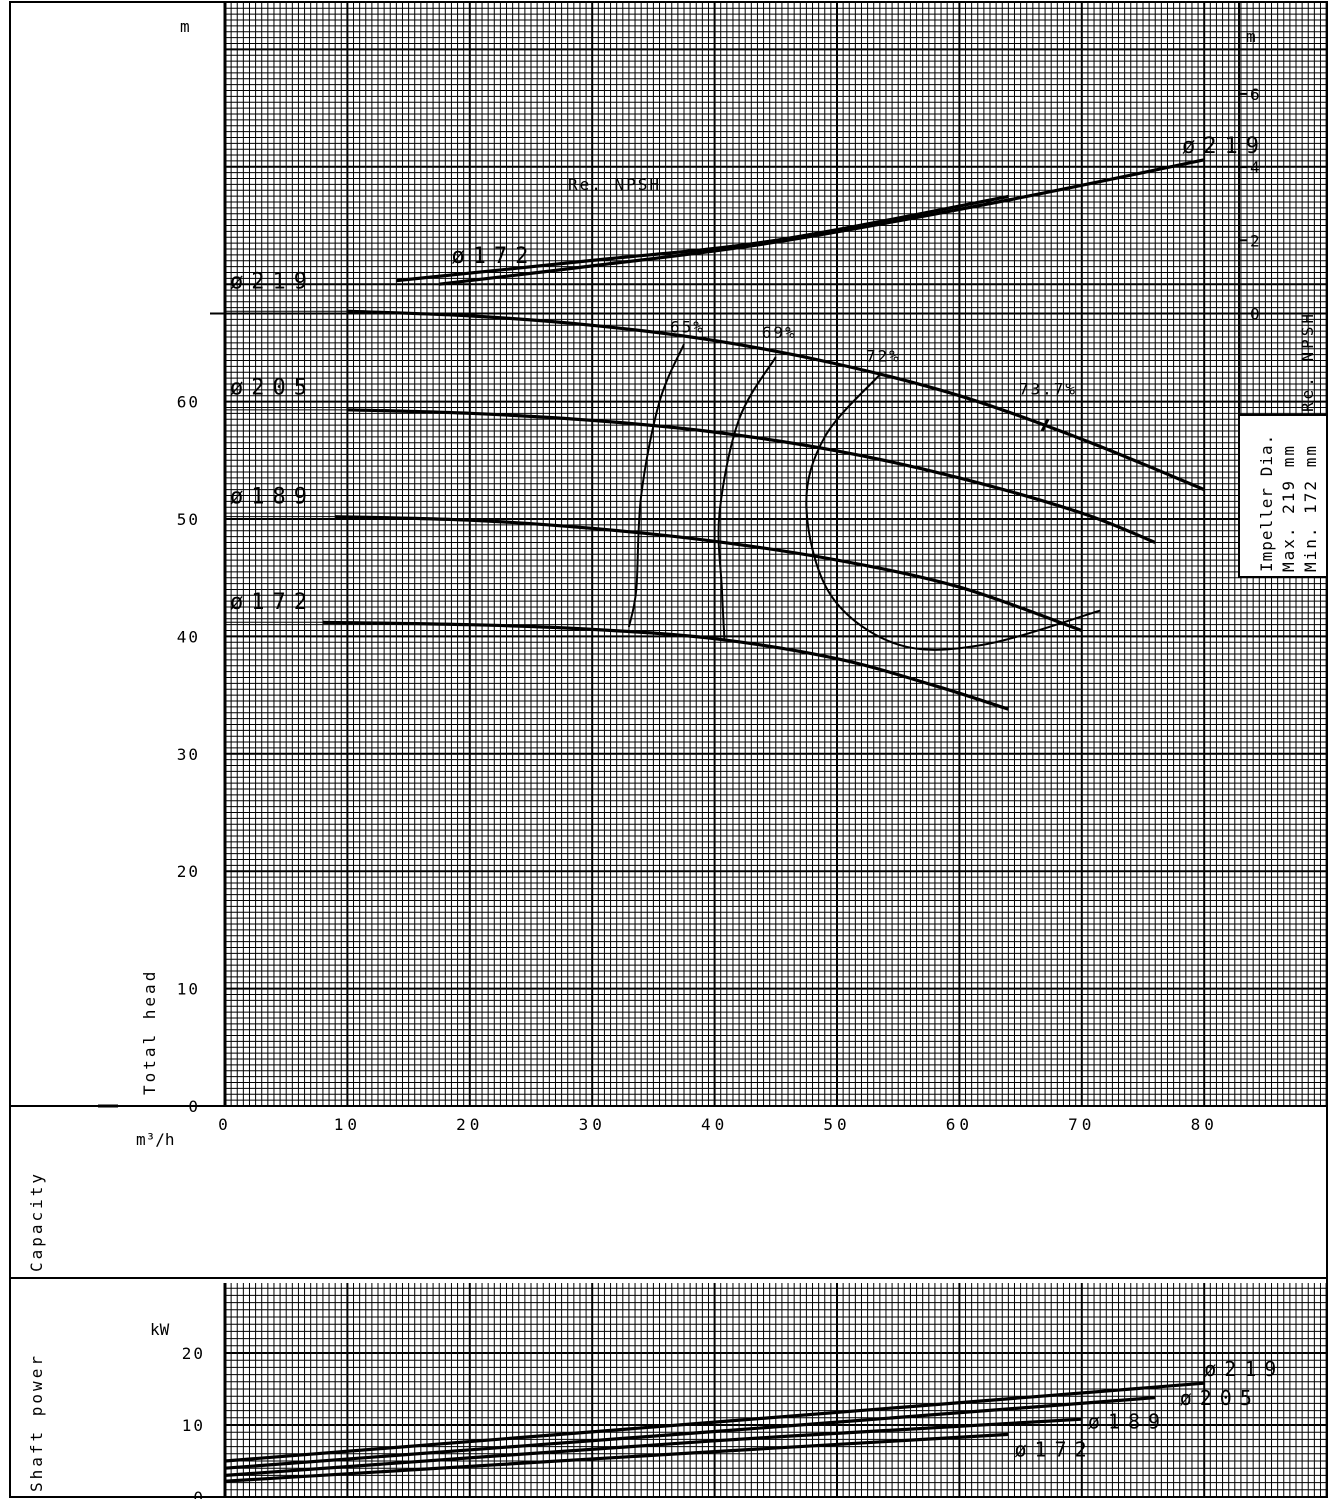 This screenshot has width=1335, height=1499. Describe the element at coordinates (1255, 94) in the screenshot. I see `npsh-tick-label: 6` at that location.